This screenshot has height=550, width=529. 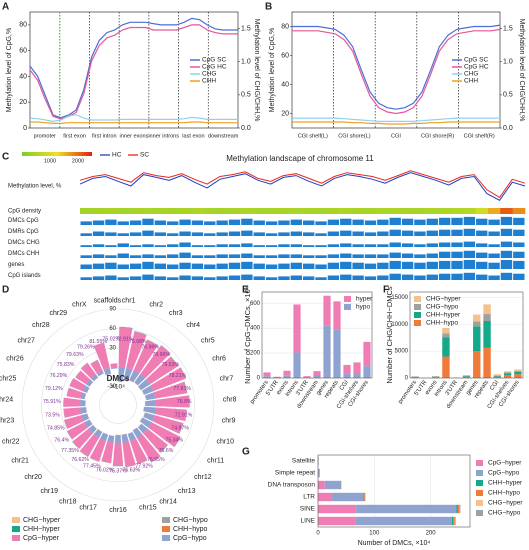 What do you see at coordinates (80, 460) in the screenshot?
I see `percent-label: 76.62%` at bounding box center [80, 460].